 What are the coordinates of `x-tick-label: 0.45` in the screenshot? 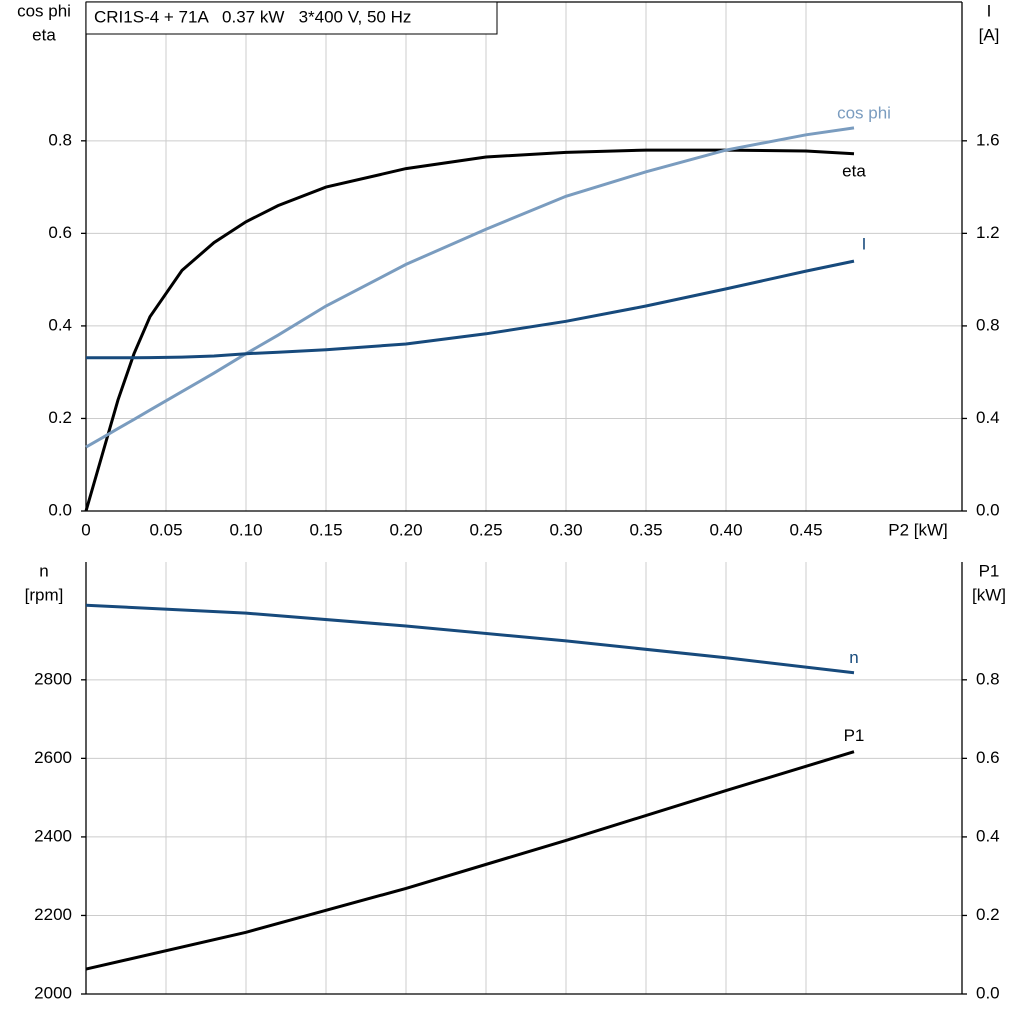 It's located at (805, 529).